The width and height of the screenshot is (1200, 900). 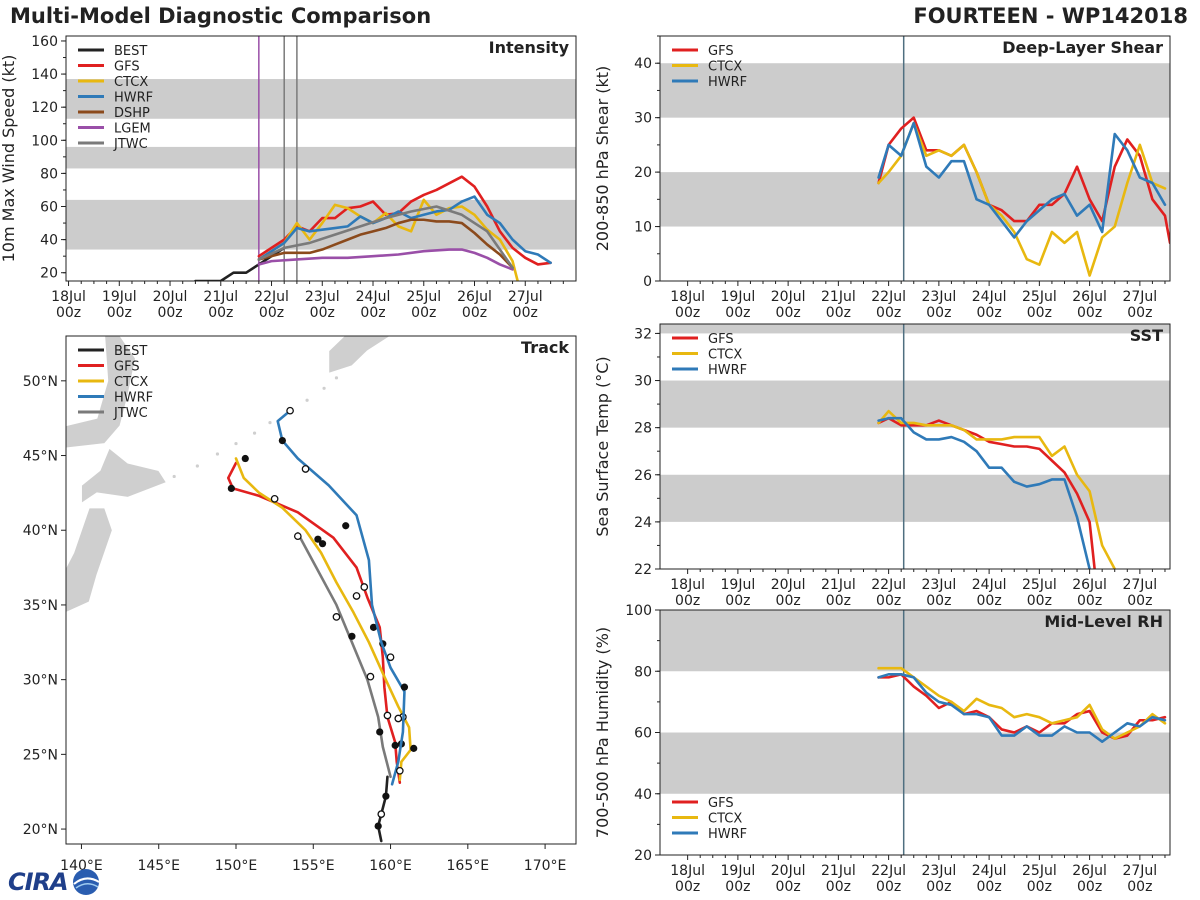 What do you see at coordinates (687, 585) in the screenshot?
I see `x-tick-day: 18Jul` at bounding box center [687, 585].